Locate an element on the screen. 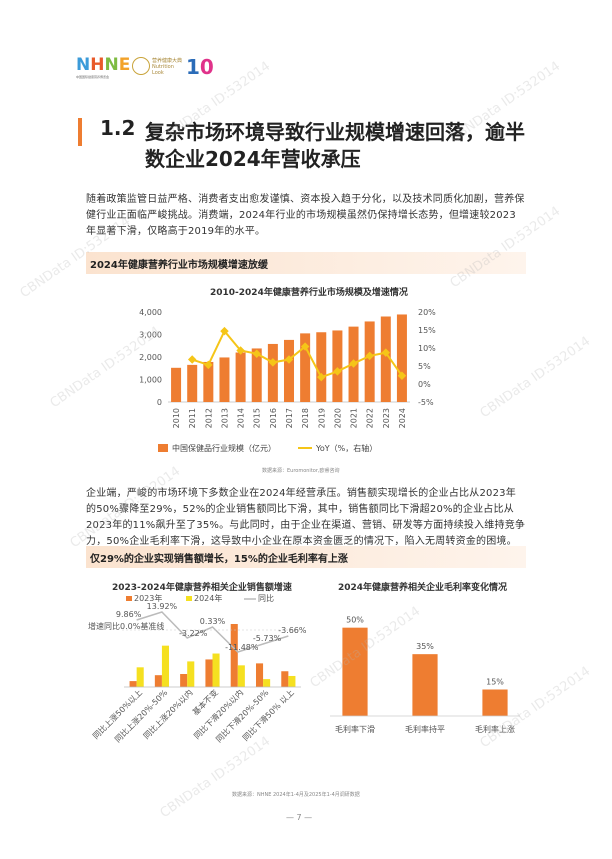 Image resolution: width=612 pixels, height=859 pixels. x-tick-label: 2012 is located at coordinates (208, 418).